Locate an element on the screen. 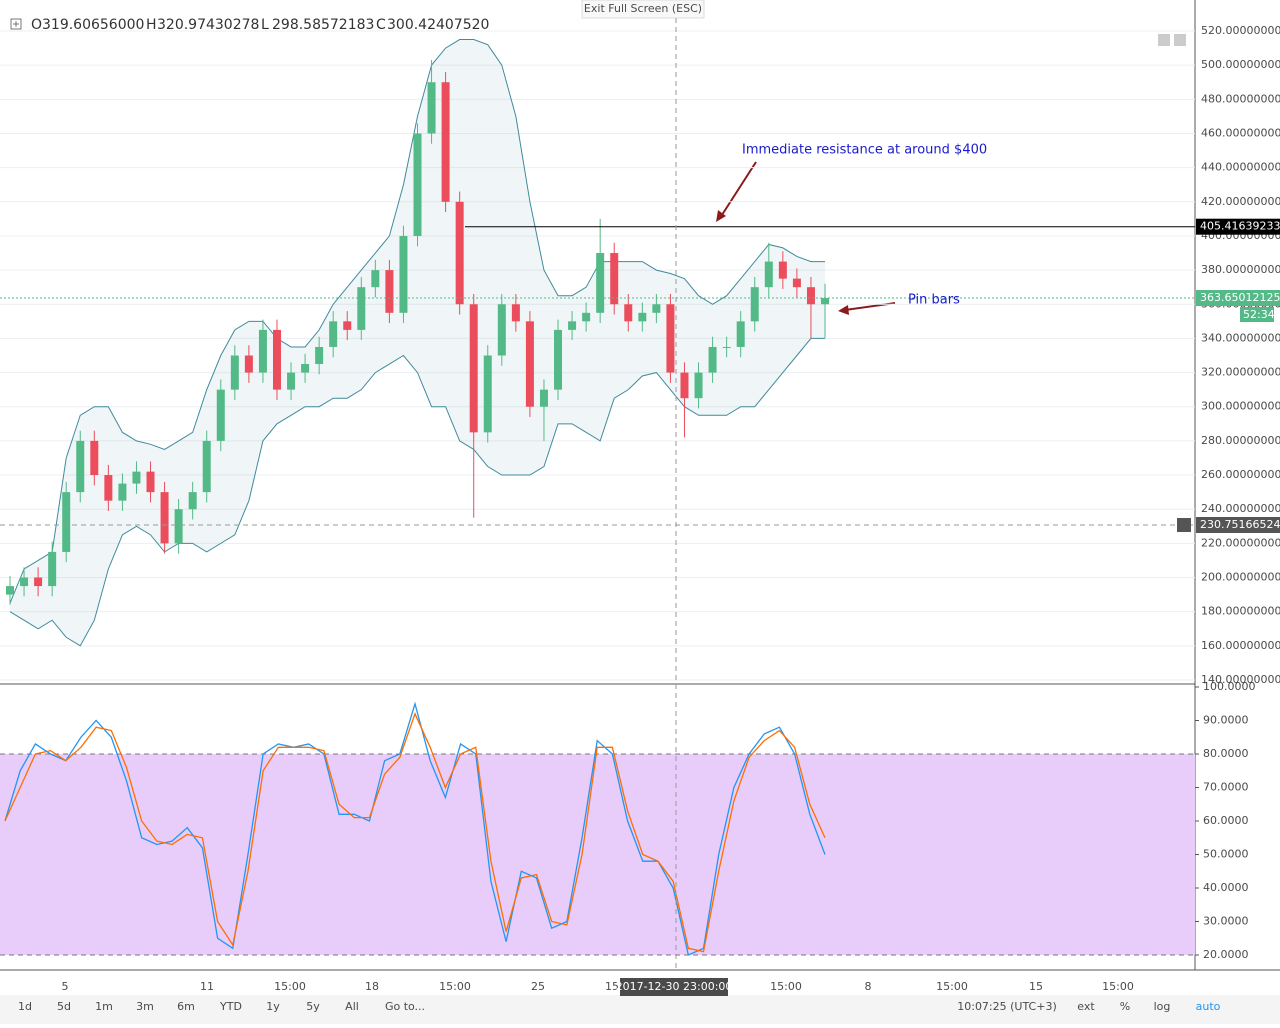  axis-option: ext is located at coordinates (1086, 1006).